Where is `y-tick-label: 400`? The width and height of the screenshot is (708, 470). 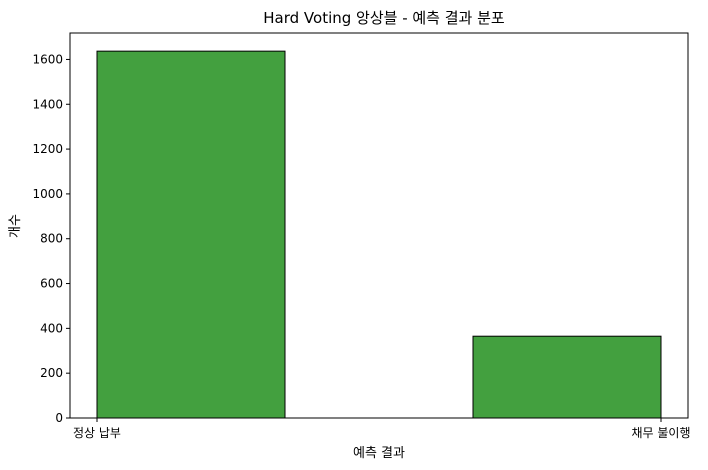
y-tick-label: 400 is located at coordinates (51, 328).